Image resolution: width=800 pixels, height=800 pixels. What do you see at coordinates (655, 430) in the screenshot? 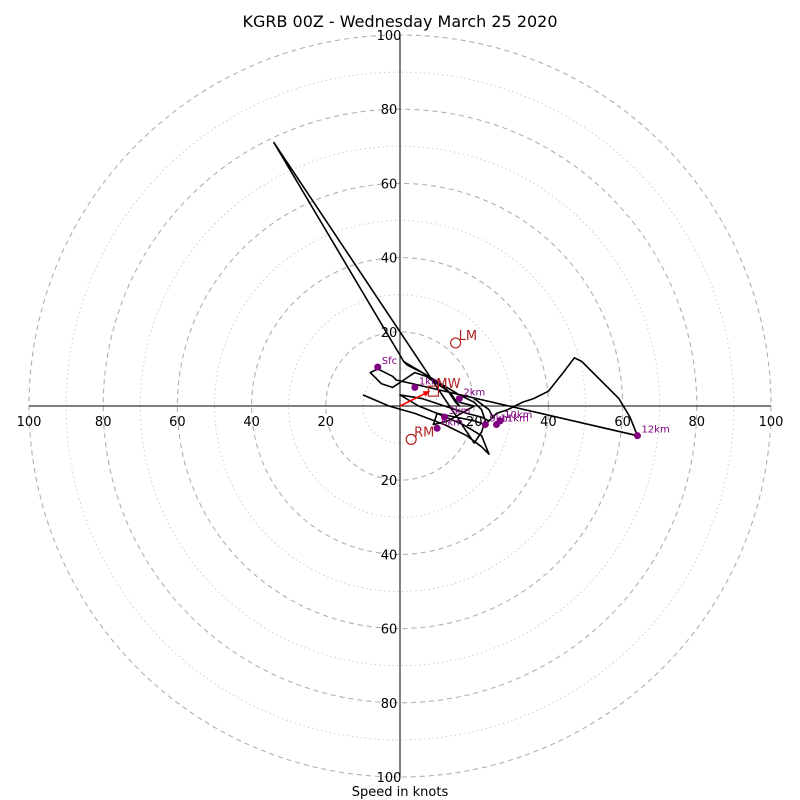
I see `height-label-12km: 12km` at bounding box center [655, 430].